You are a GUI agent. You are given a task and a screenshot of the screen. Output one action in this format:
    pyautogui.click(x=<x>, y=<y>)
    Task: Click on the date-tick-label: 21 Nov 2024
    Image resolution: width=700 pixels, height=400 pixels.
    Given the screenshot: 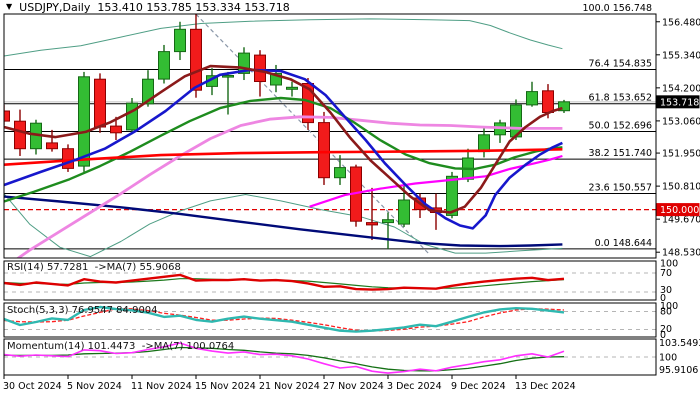 What is the action you would take?
    pyautogui.click(x=289, y=386)
    